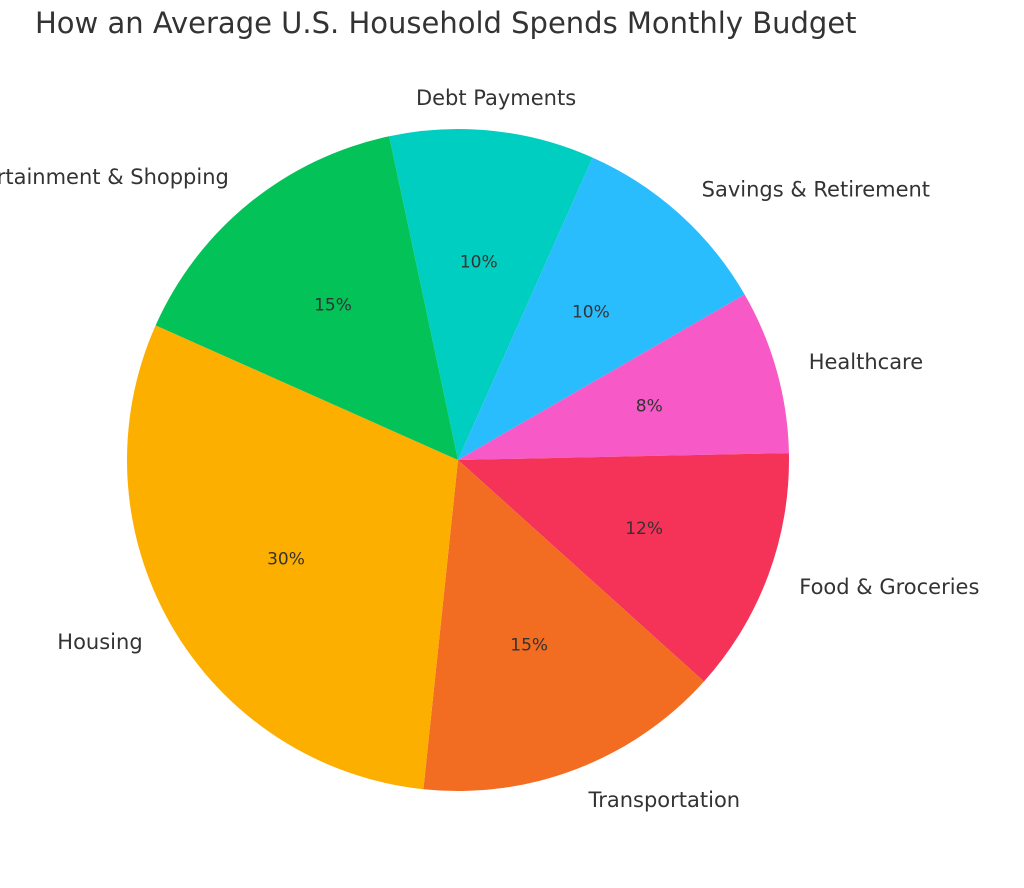 The width and height of the screenshot is (1024, 888). Describe the element at coordinates (889, 587) in the screenshot. I see `category-label-food-and-groceries: Food & Groceries` at that location.